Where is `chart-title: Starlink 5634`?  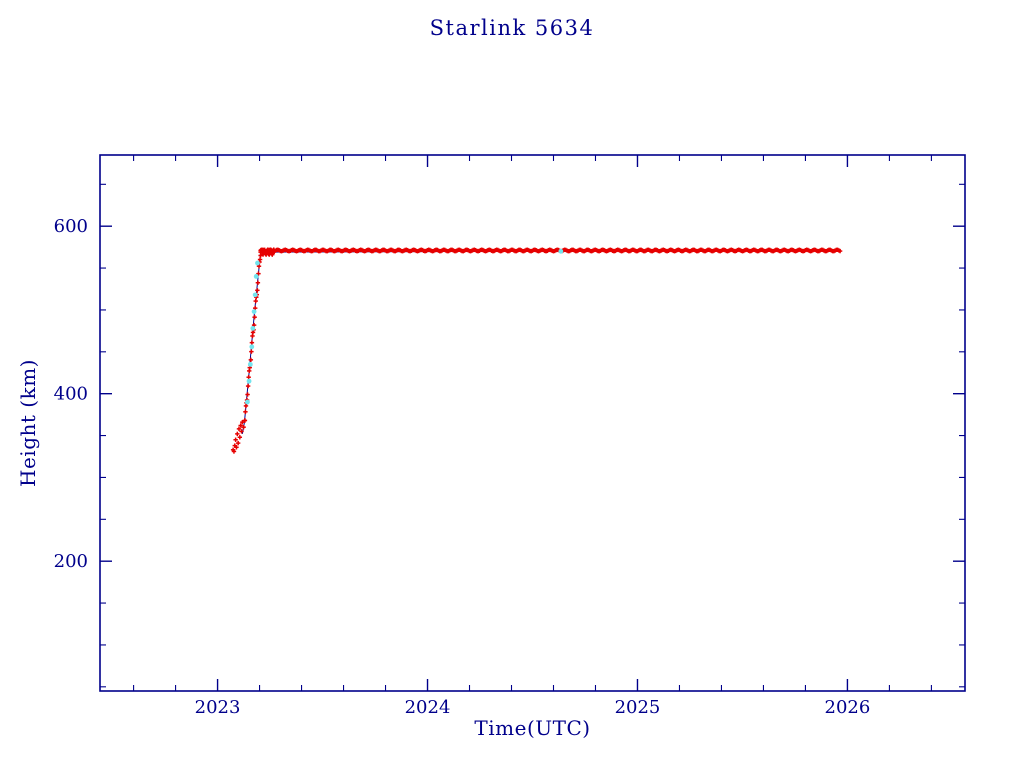
chart-title: Starlink 5634 is located at coordinates (512, 28).